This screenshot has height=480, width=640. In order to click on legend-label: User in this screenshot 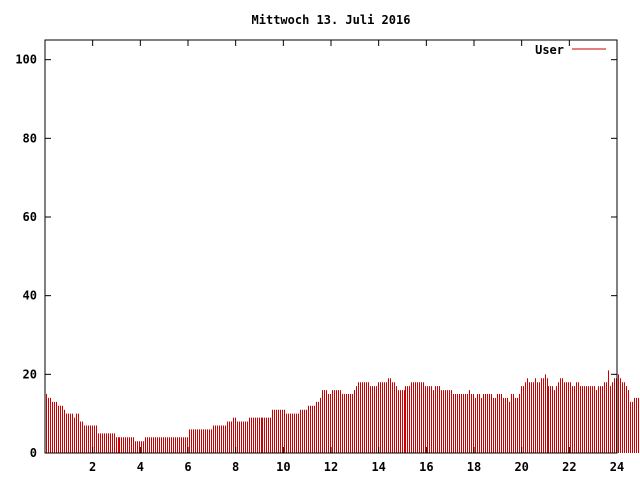, I will do `click(549, 50)`.